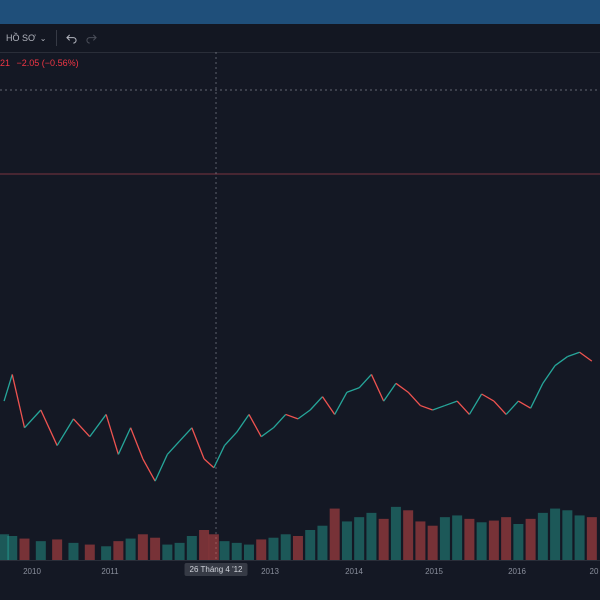 This screenshot has height=600, width=600. Describe the element at coordinates (434, 571) in the screenshot. I see `x-tick-label: 2015` at that location.